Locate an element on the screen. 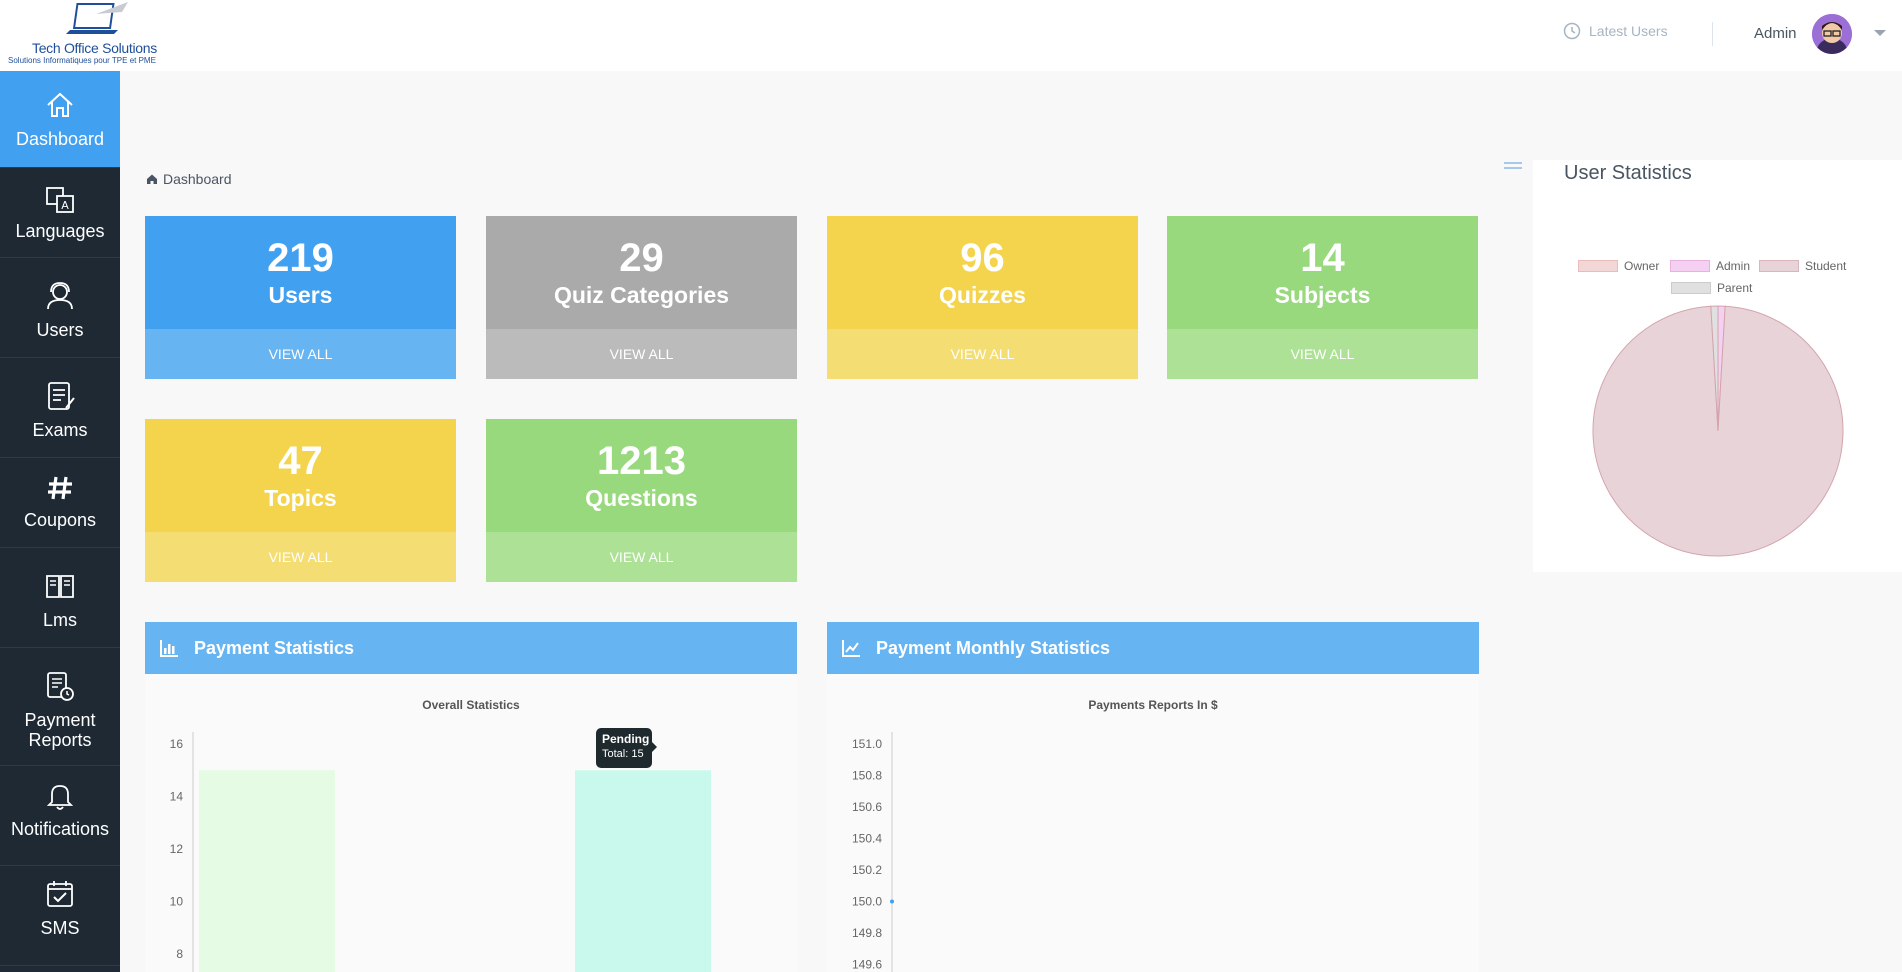 The width and height of the screenshot is (1902, 972). sidebar-item-label-line1: Payment is located at coordinates (60, 720).